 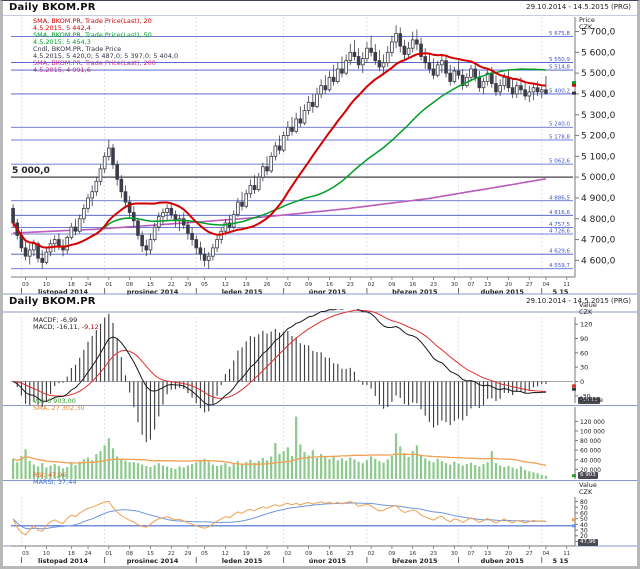 I want to click on svg-text: 120 000, so click(x=592, y=422).